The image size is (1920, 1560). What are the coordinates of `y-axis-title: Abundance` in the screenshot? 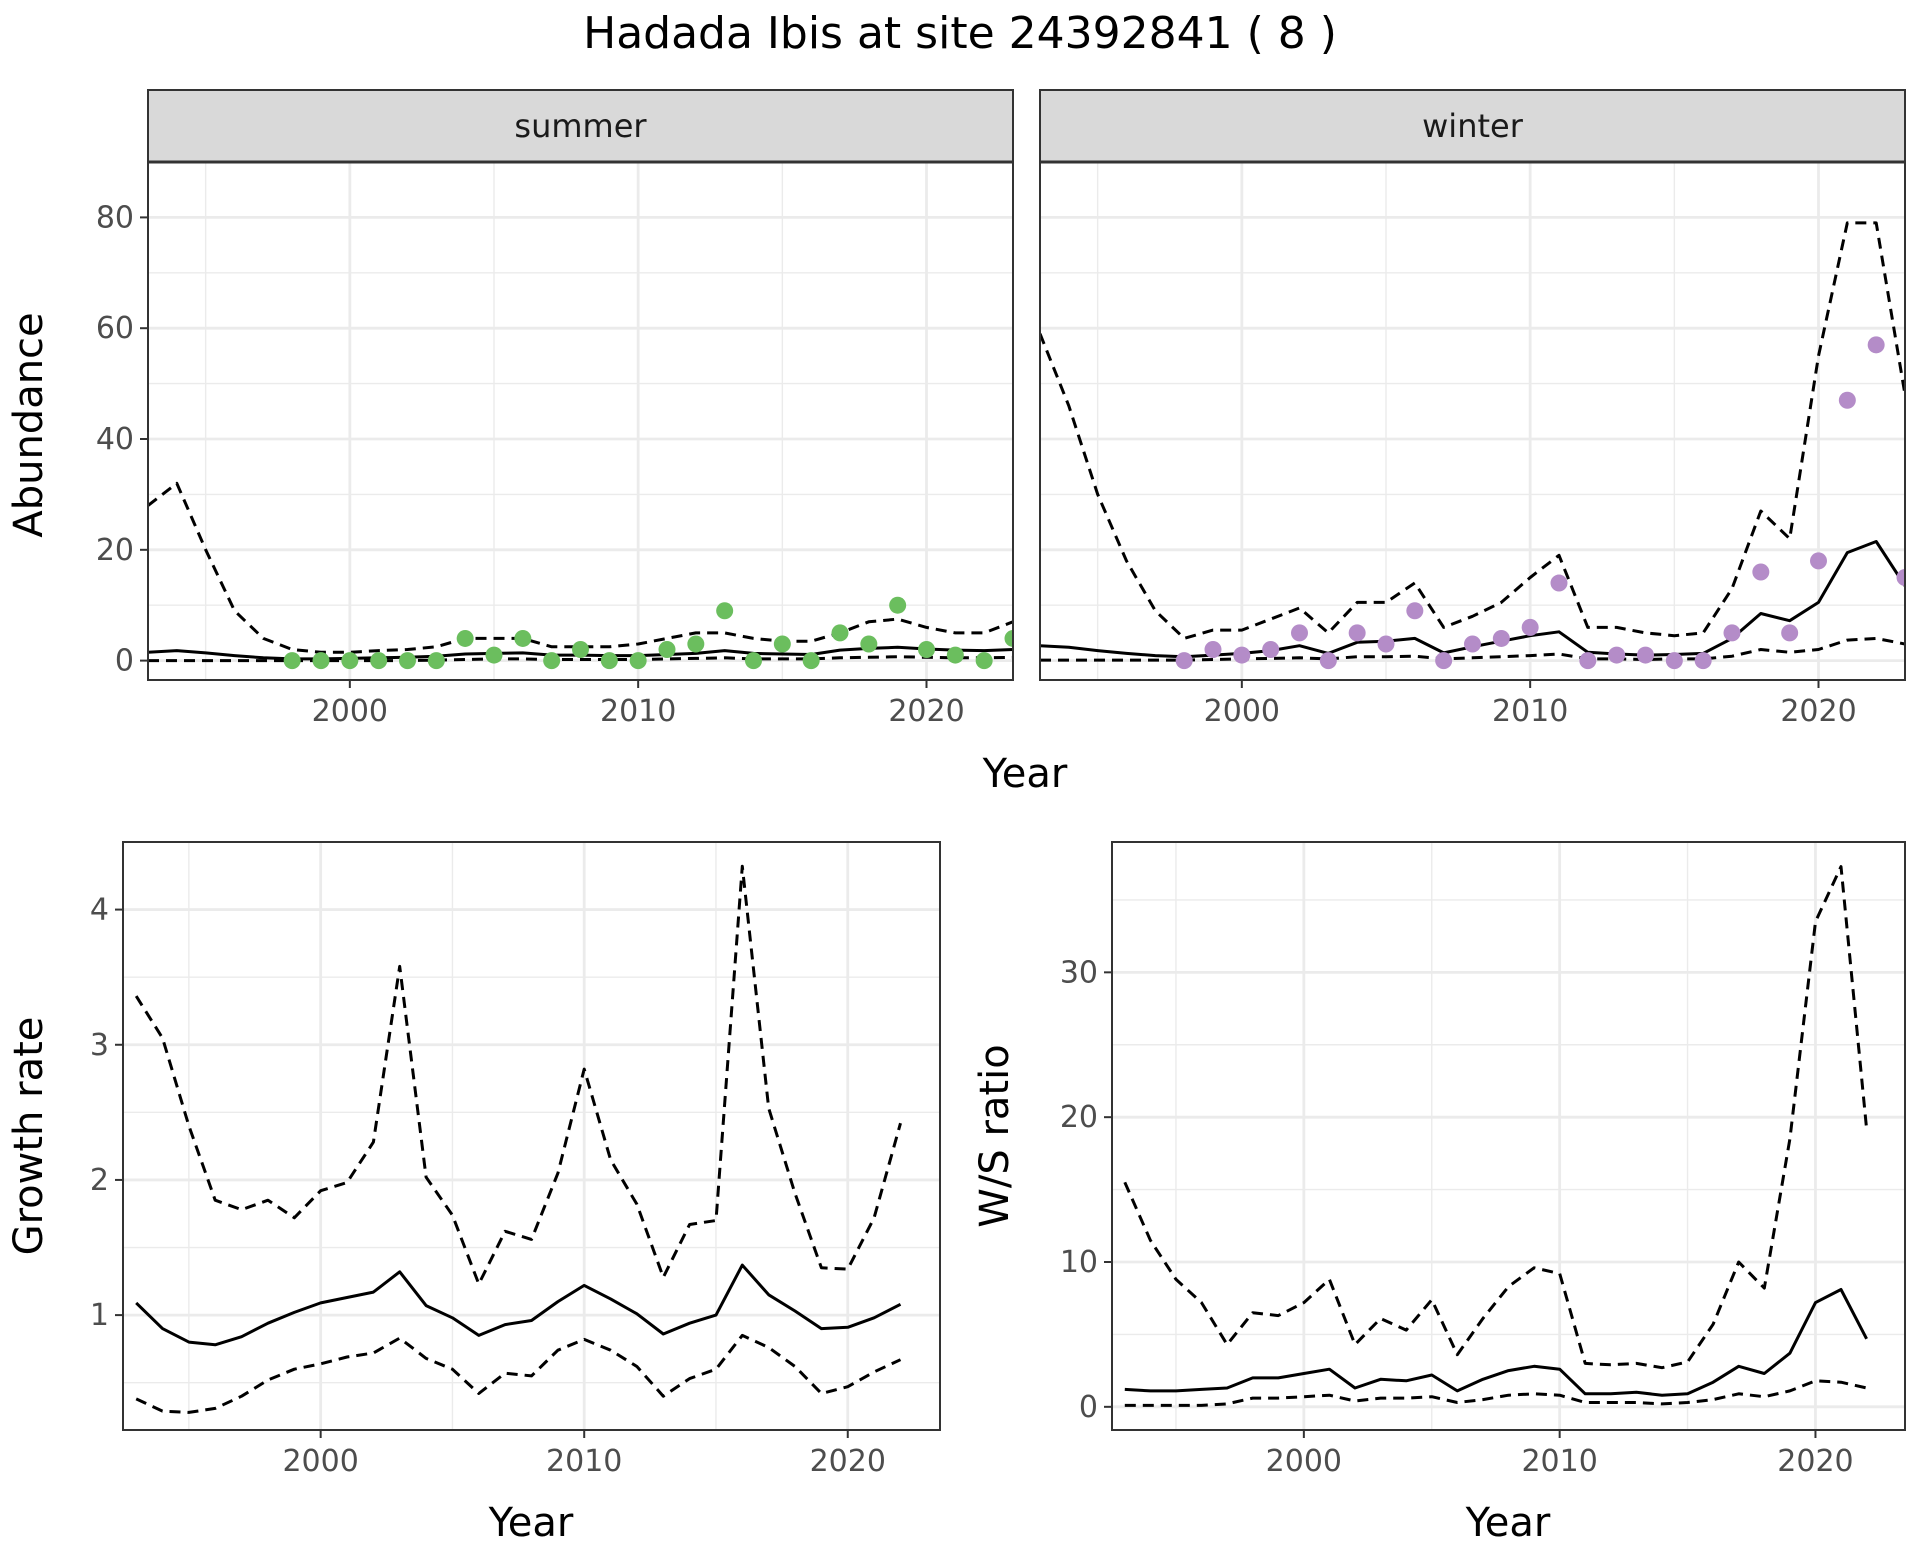 It's located at (29, 424).